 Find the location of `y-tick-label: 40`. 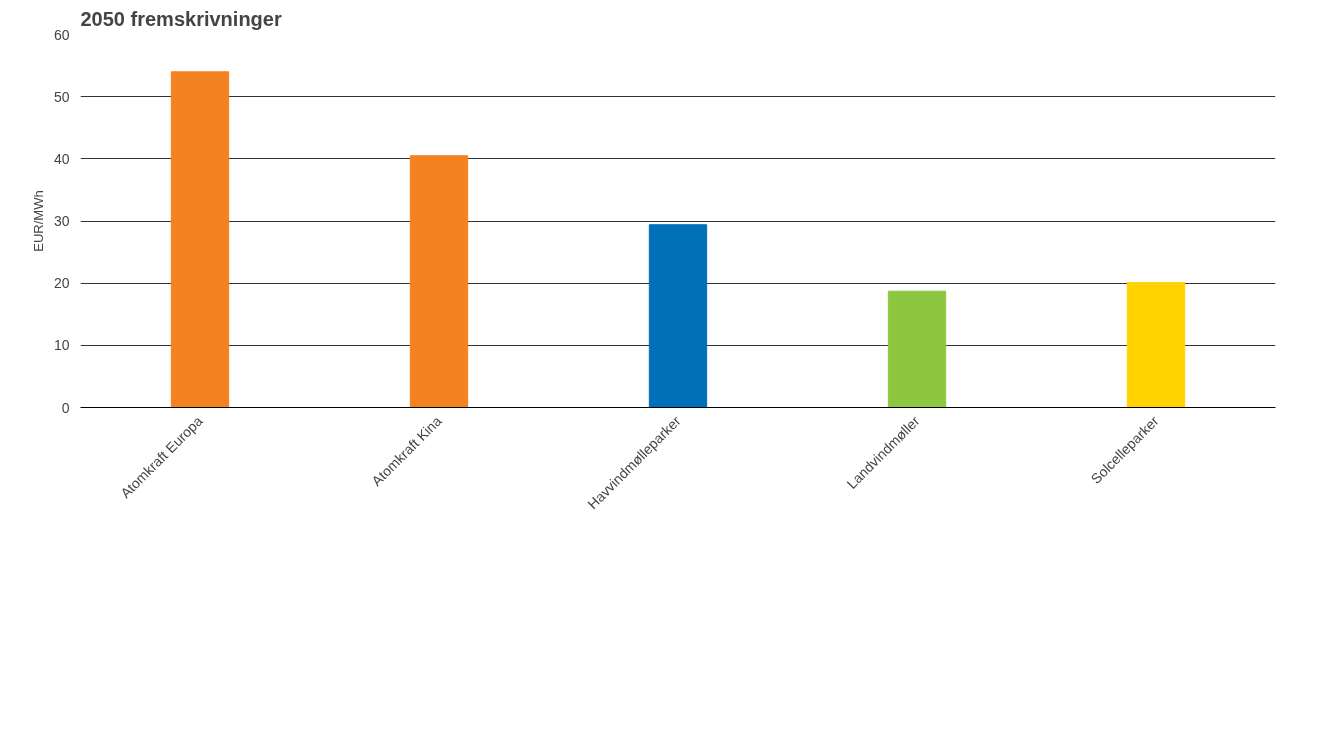

y-tick-label: 40 is located at coordinates (61, 158).